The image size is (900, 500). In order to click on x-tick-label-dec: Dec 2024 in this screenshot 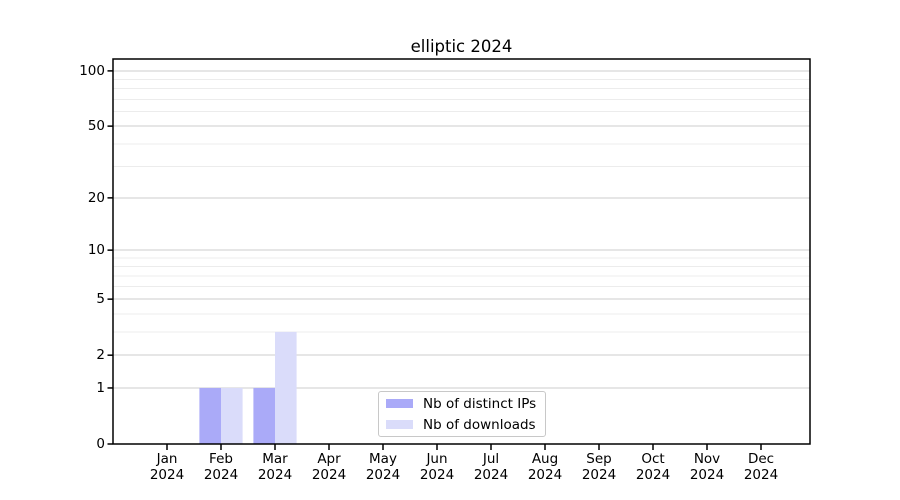, I will do `click(761, 467)`.